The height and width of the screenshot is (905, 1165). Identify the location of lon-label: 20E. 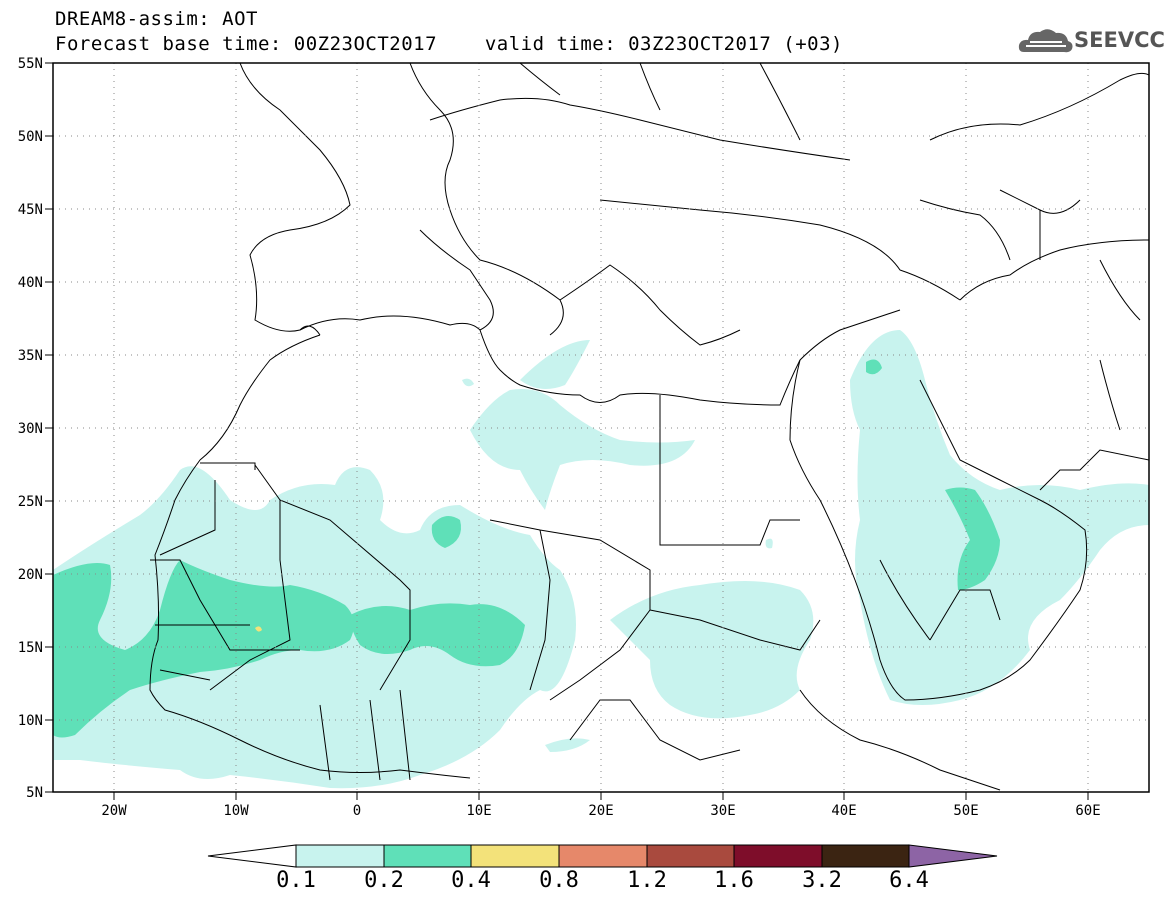
(600, 811).